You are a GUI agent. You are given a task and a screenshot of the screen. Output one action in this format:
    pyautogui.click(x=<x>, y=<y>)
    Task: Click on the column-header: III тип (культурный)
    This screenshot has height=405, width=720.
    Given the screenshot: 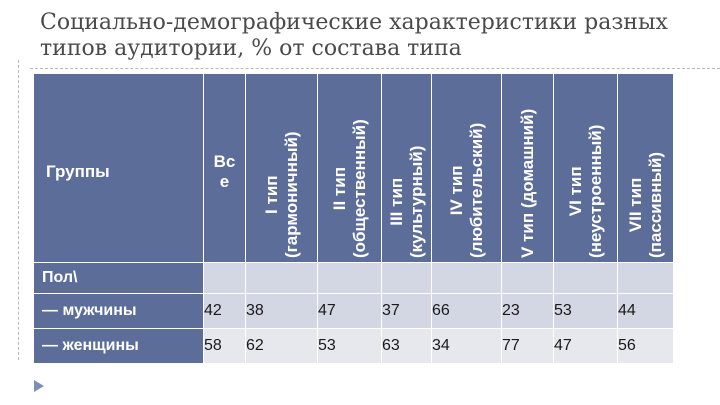 What is the action you would take?
    pyautogui.click(x=406, y=168)
    